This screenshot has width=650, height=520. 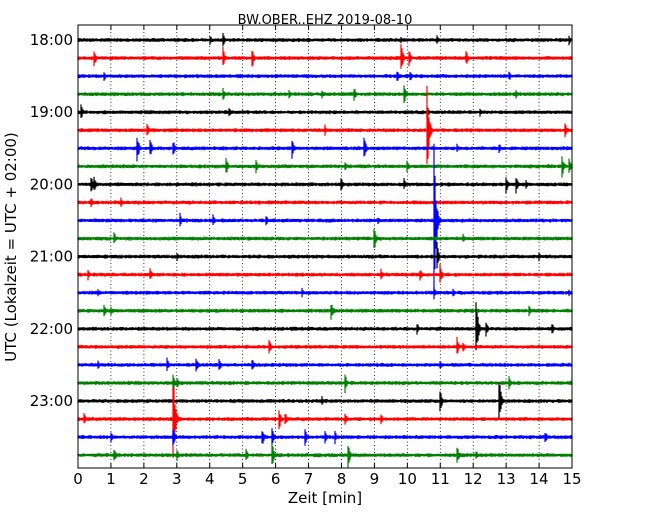 What do you see at coordinates (11, 247) in the screenshot?
I see `y-axis-label: UTC (Lokalzeit = UTC + 02:00)` at bounding box center [11, 247].